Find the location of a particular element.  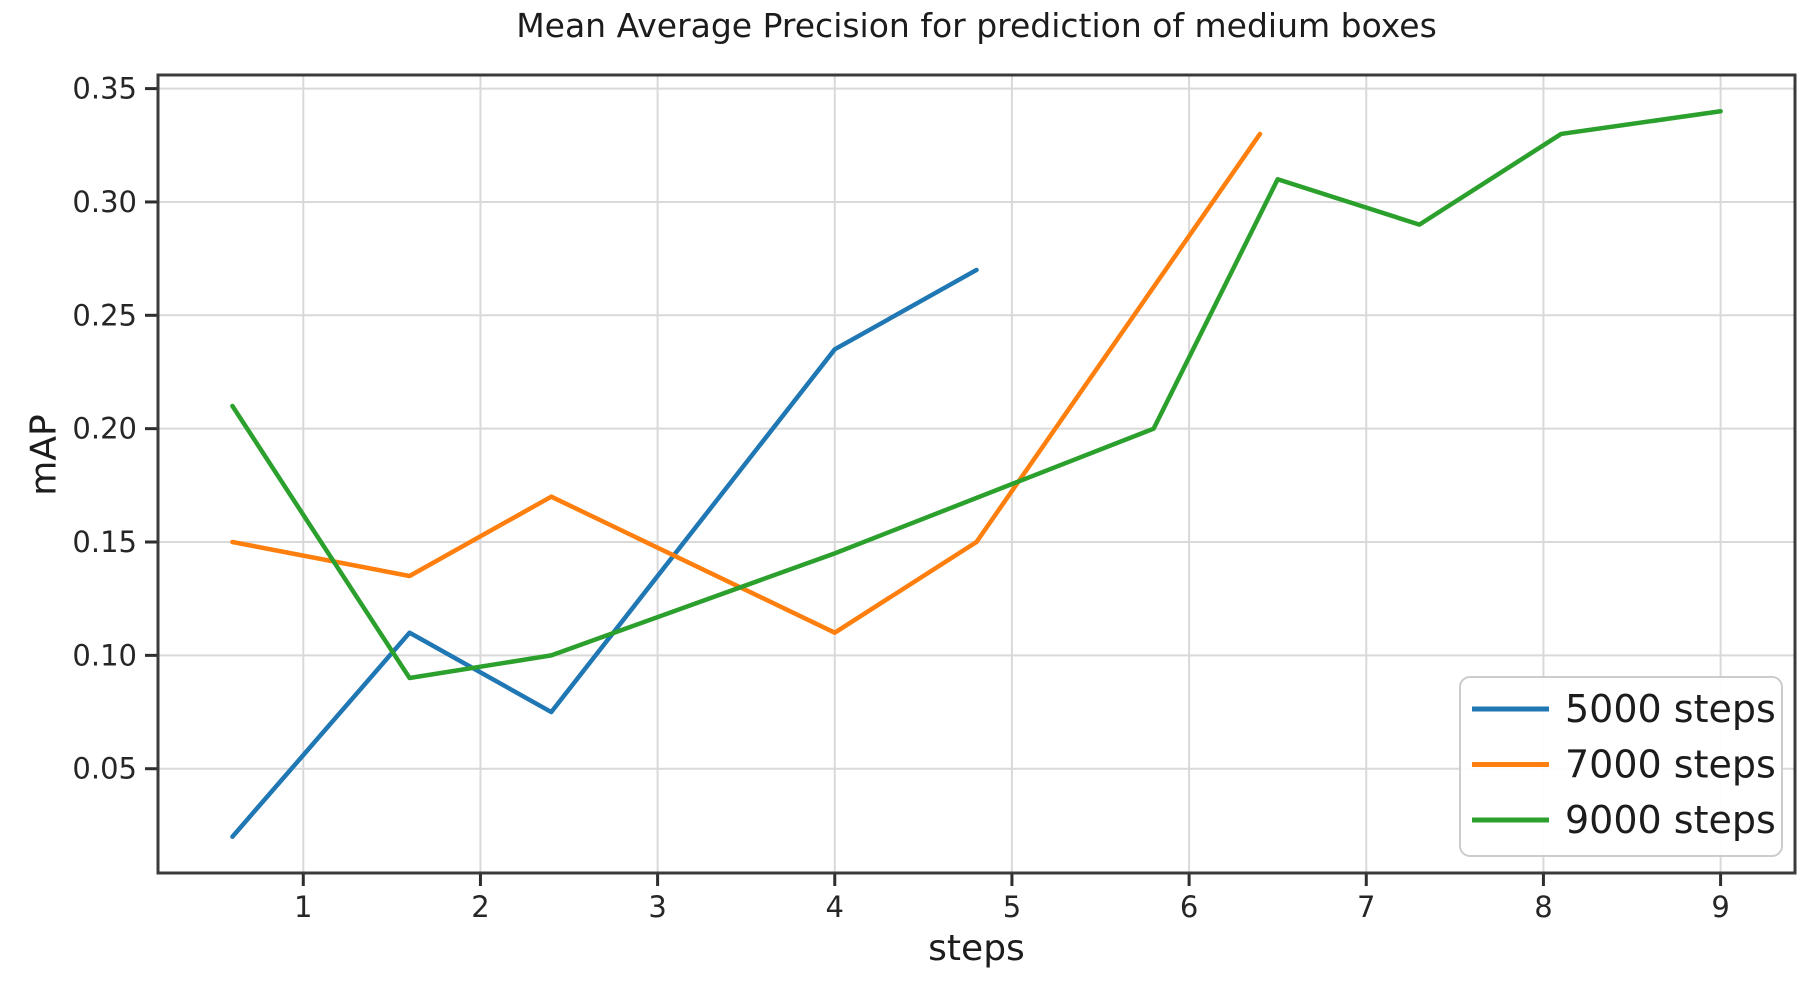

x-tick-label: 4 is located at coordinates (835, 907).